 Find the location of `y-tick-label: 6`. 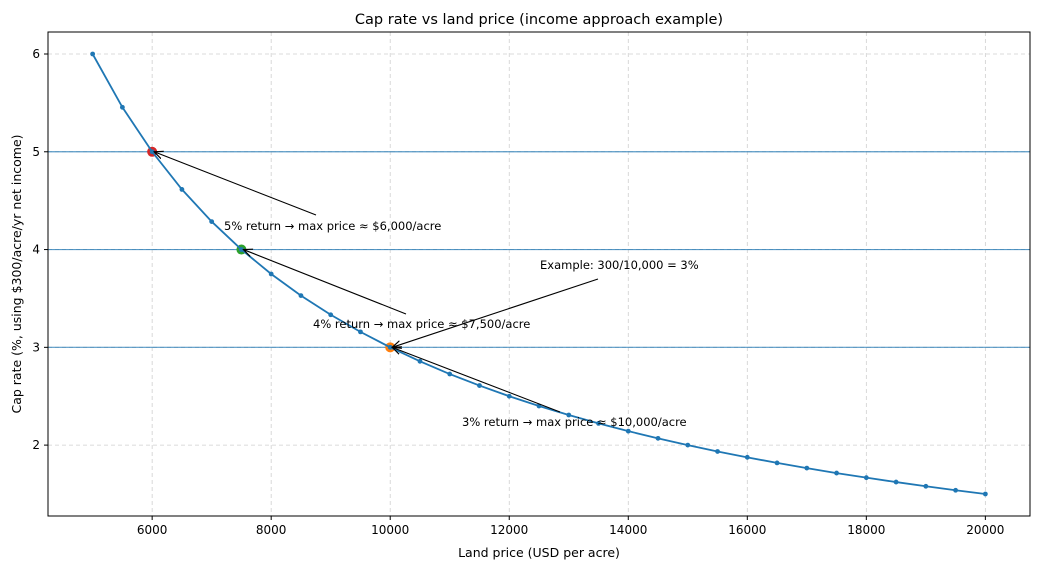

y-tick-label: 6 is located at coordinates (36, 54).